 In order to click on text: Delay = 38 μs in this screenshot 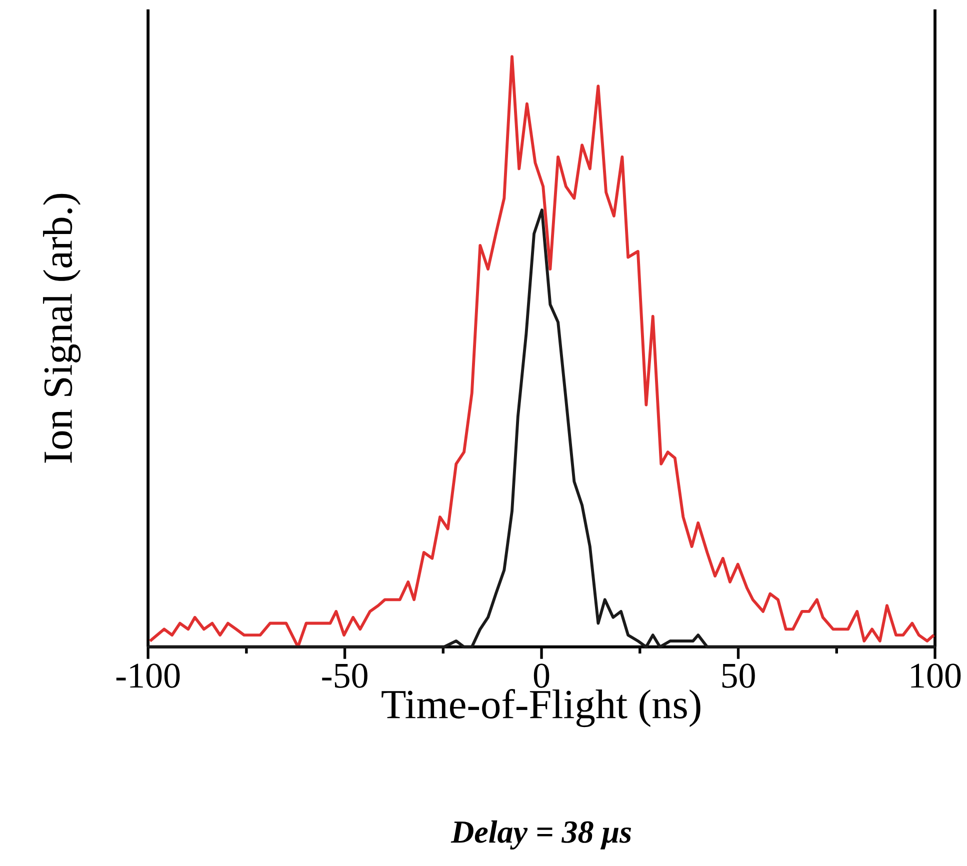, I will do `click(541, 835)`.